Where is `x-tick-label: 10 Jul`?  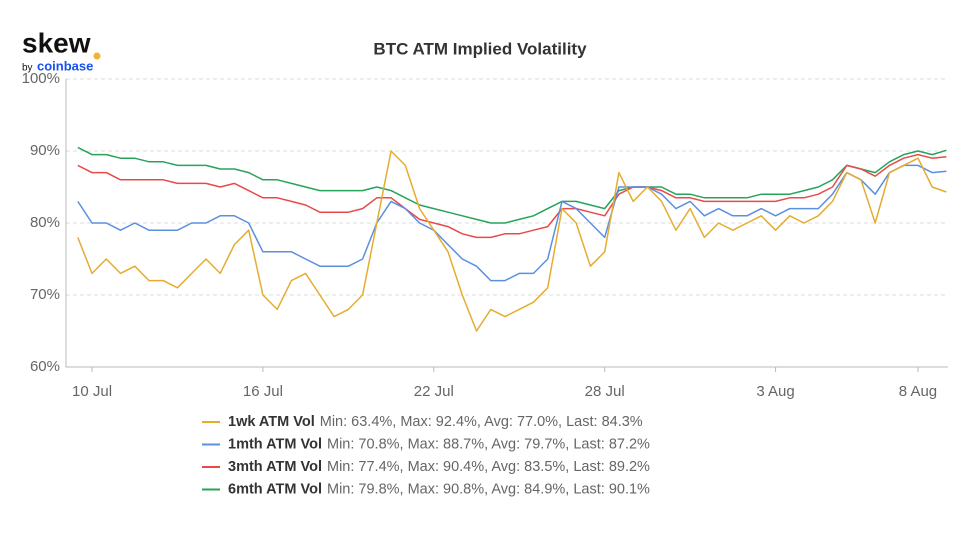 x-tick-label: 10 Jul is located at coordinates (92, 391).